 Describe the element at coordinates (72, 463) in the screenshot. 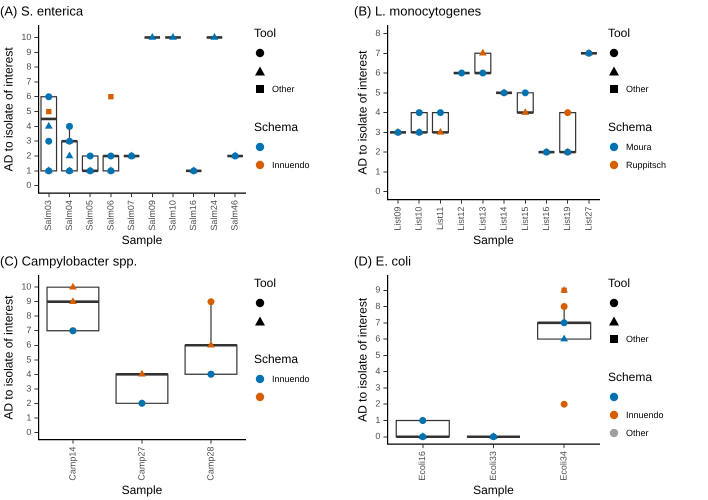

I see `x-tick-label: Camp14` at that location.